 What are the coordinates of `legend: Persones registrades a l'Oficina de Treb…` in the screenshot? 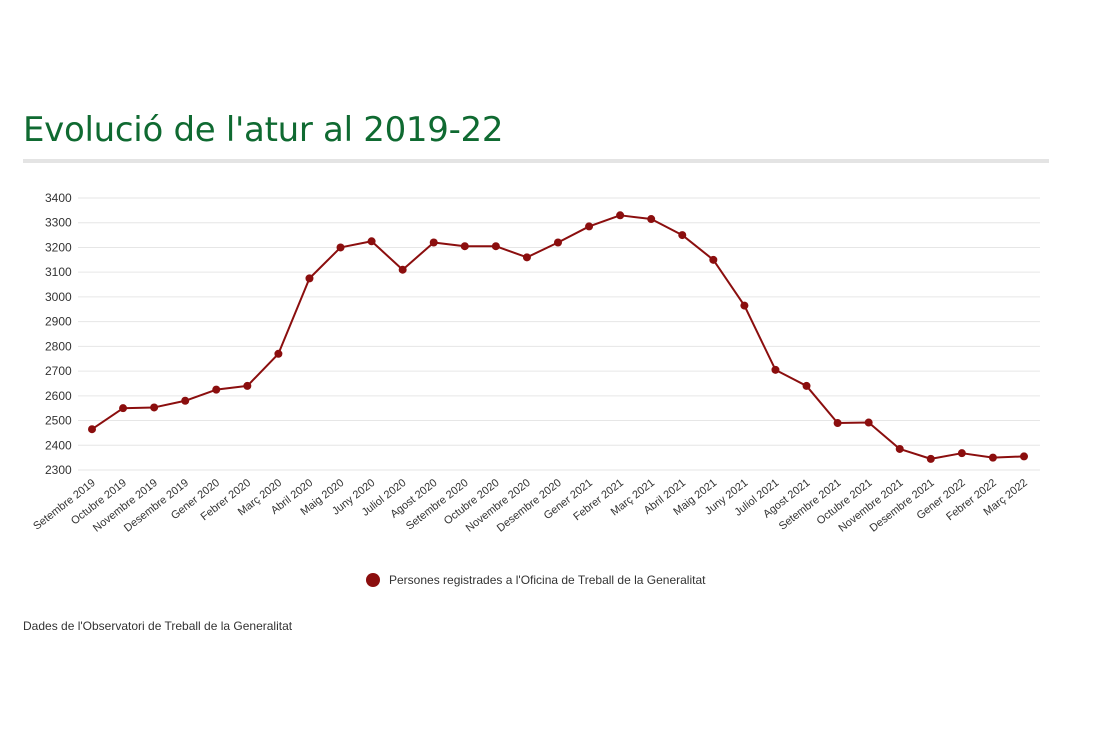 It's located at (535, 580).